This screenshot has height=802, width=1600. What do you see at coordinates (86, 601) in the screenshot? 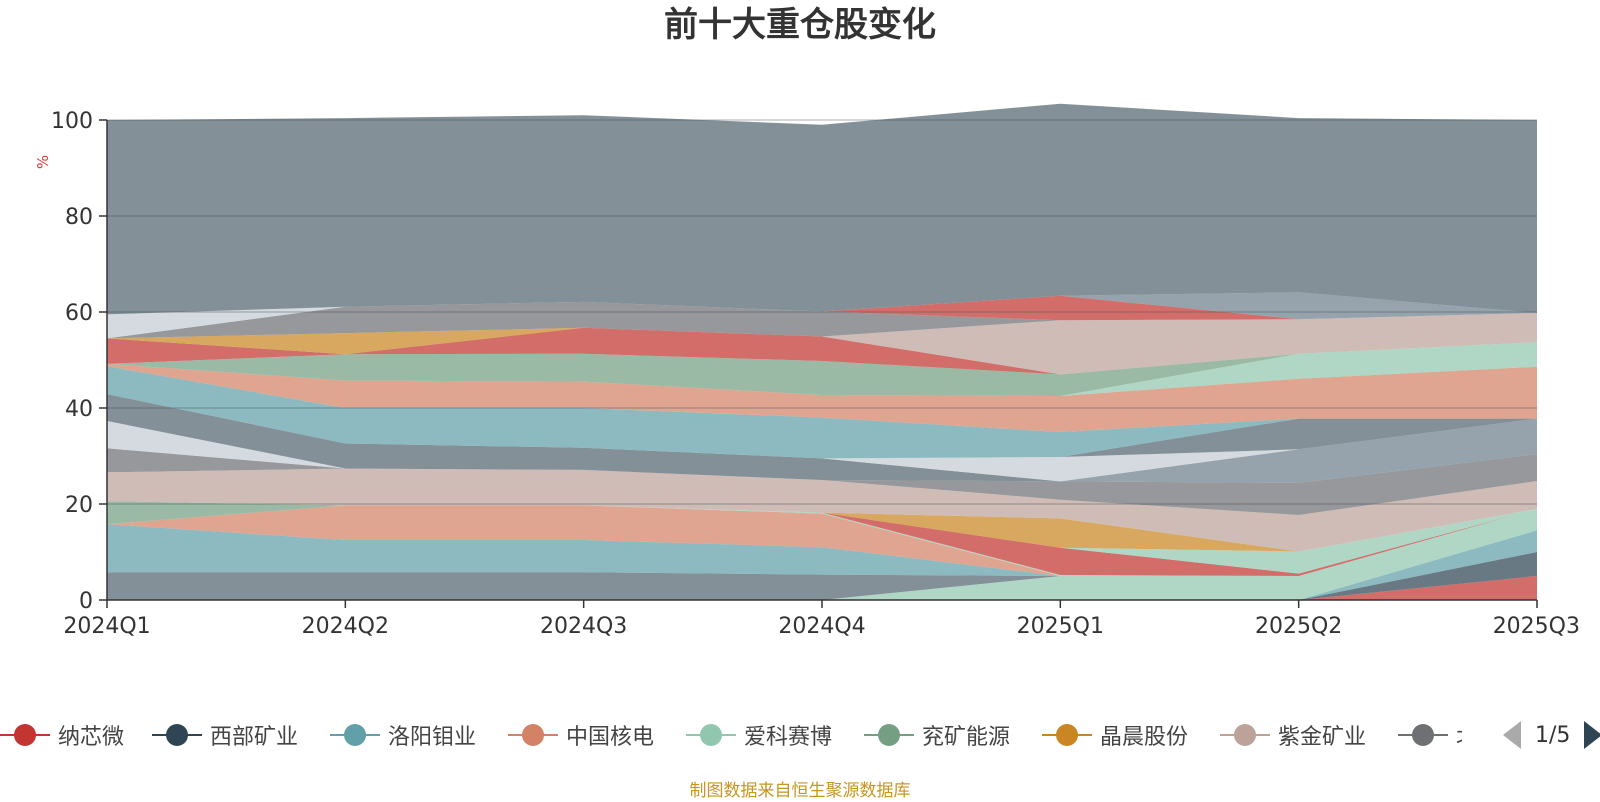
I see `y-tick-label: 0` at bounding box center [86, 601].